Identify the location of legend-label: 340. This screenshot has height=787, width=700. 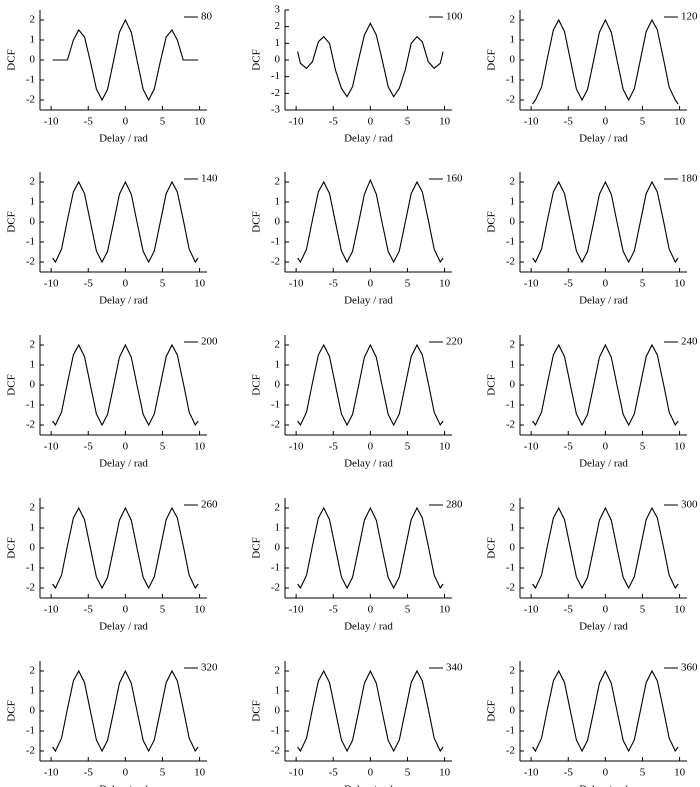
(454, 668).